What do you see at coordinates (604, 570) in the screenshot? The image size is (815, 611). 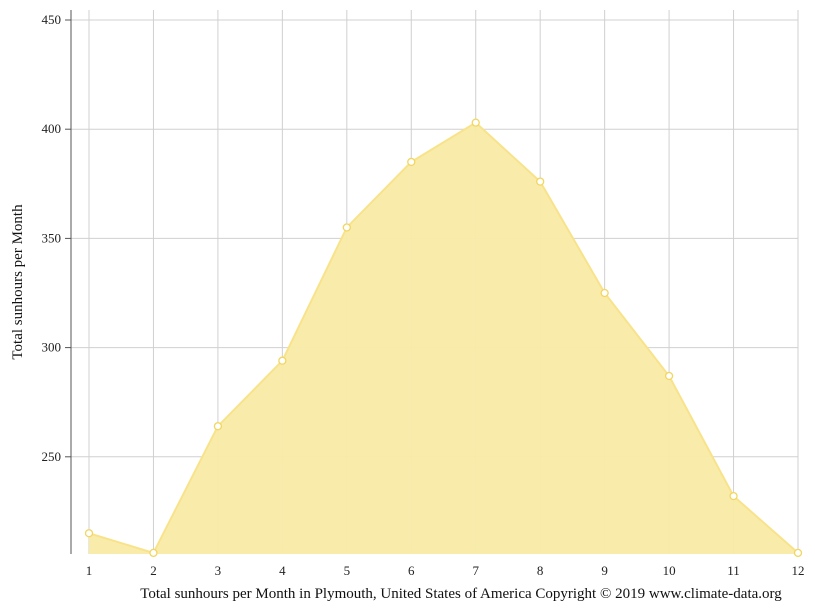 I see `x-tick-label-9: 9` at bounding box center [604, 570].